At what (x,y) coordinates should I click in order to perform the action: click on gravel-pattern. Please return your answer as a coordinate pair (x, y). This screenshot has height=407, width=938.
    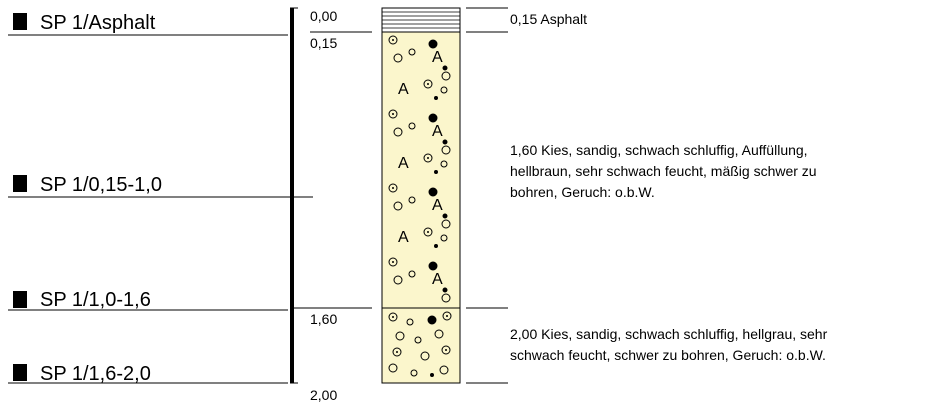
    Looking at the image, I should click on (420, 344).